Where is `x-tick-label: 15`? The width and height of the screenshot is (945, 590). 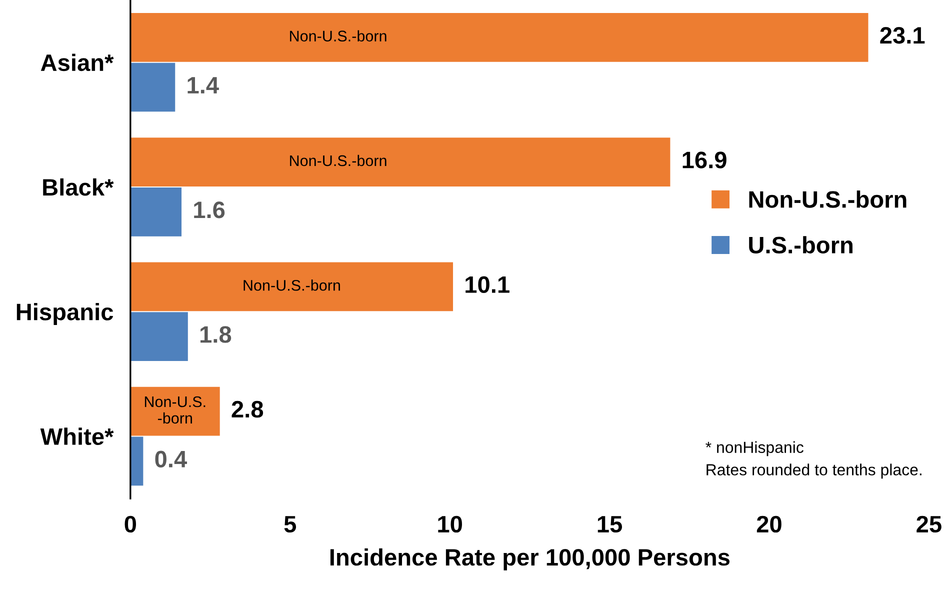
x-tick-label: 15 is located at coordinates (610, 524).